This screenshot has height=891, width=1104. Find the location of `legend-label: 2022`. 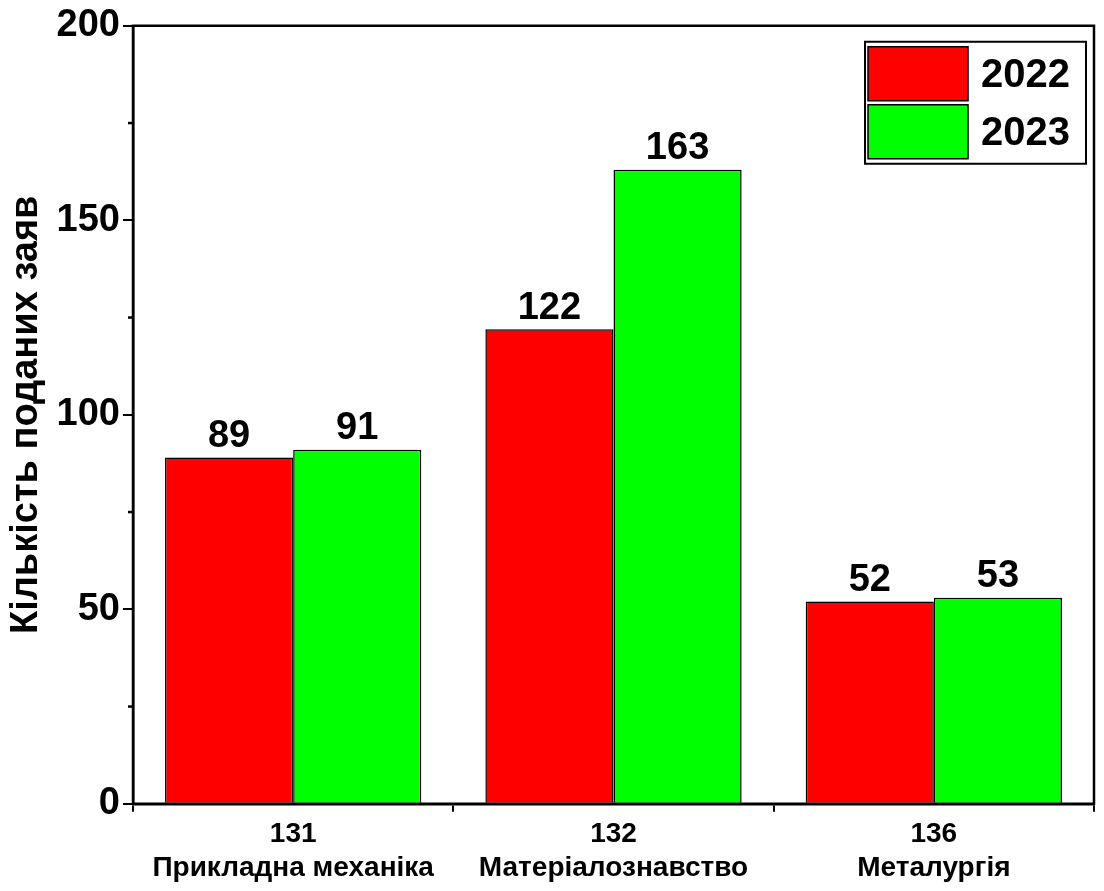

legend-label: 2022 is located at coordinates (1025, 72).